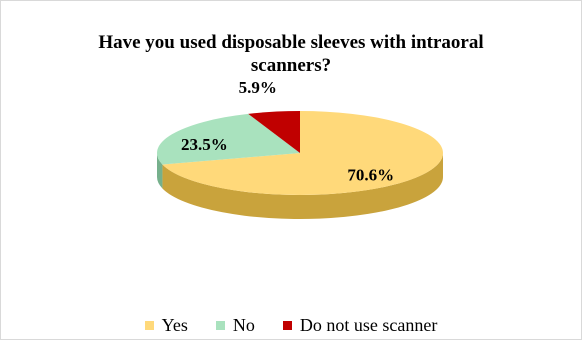 This screenshot has height=340, width=582. What do you see at coordinates (274, 132) in the screenshot?
I see `pie-slice-do-not-use-scanner` at bounding box center [274, 132].